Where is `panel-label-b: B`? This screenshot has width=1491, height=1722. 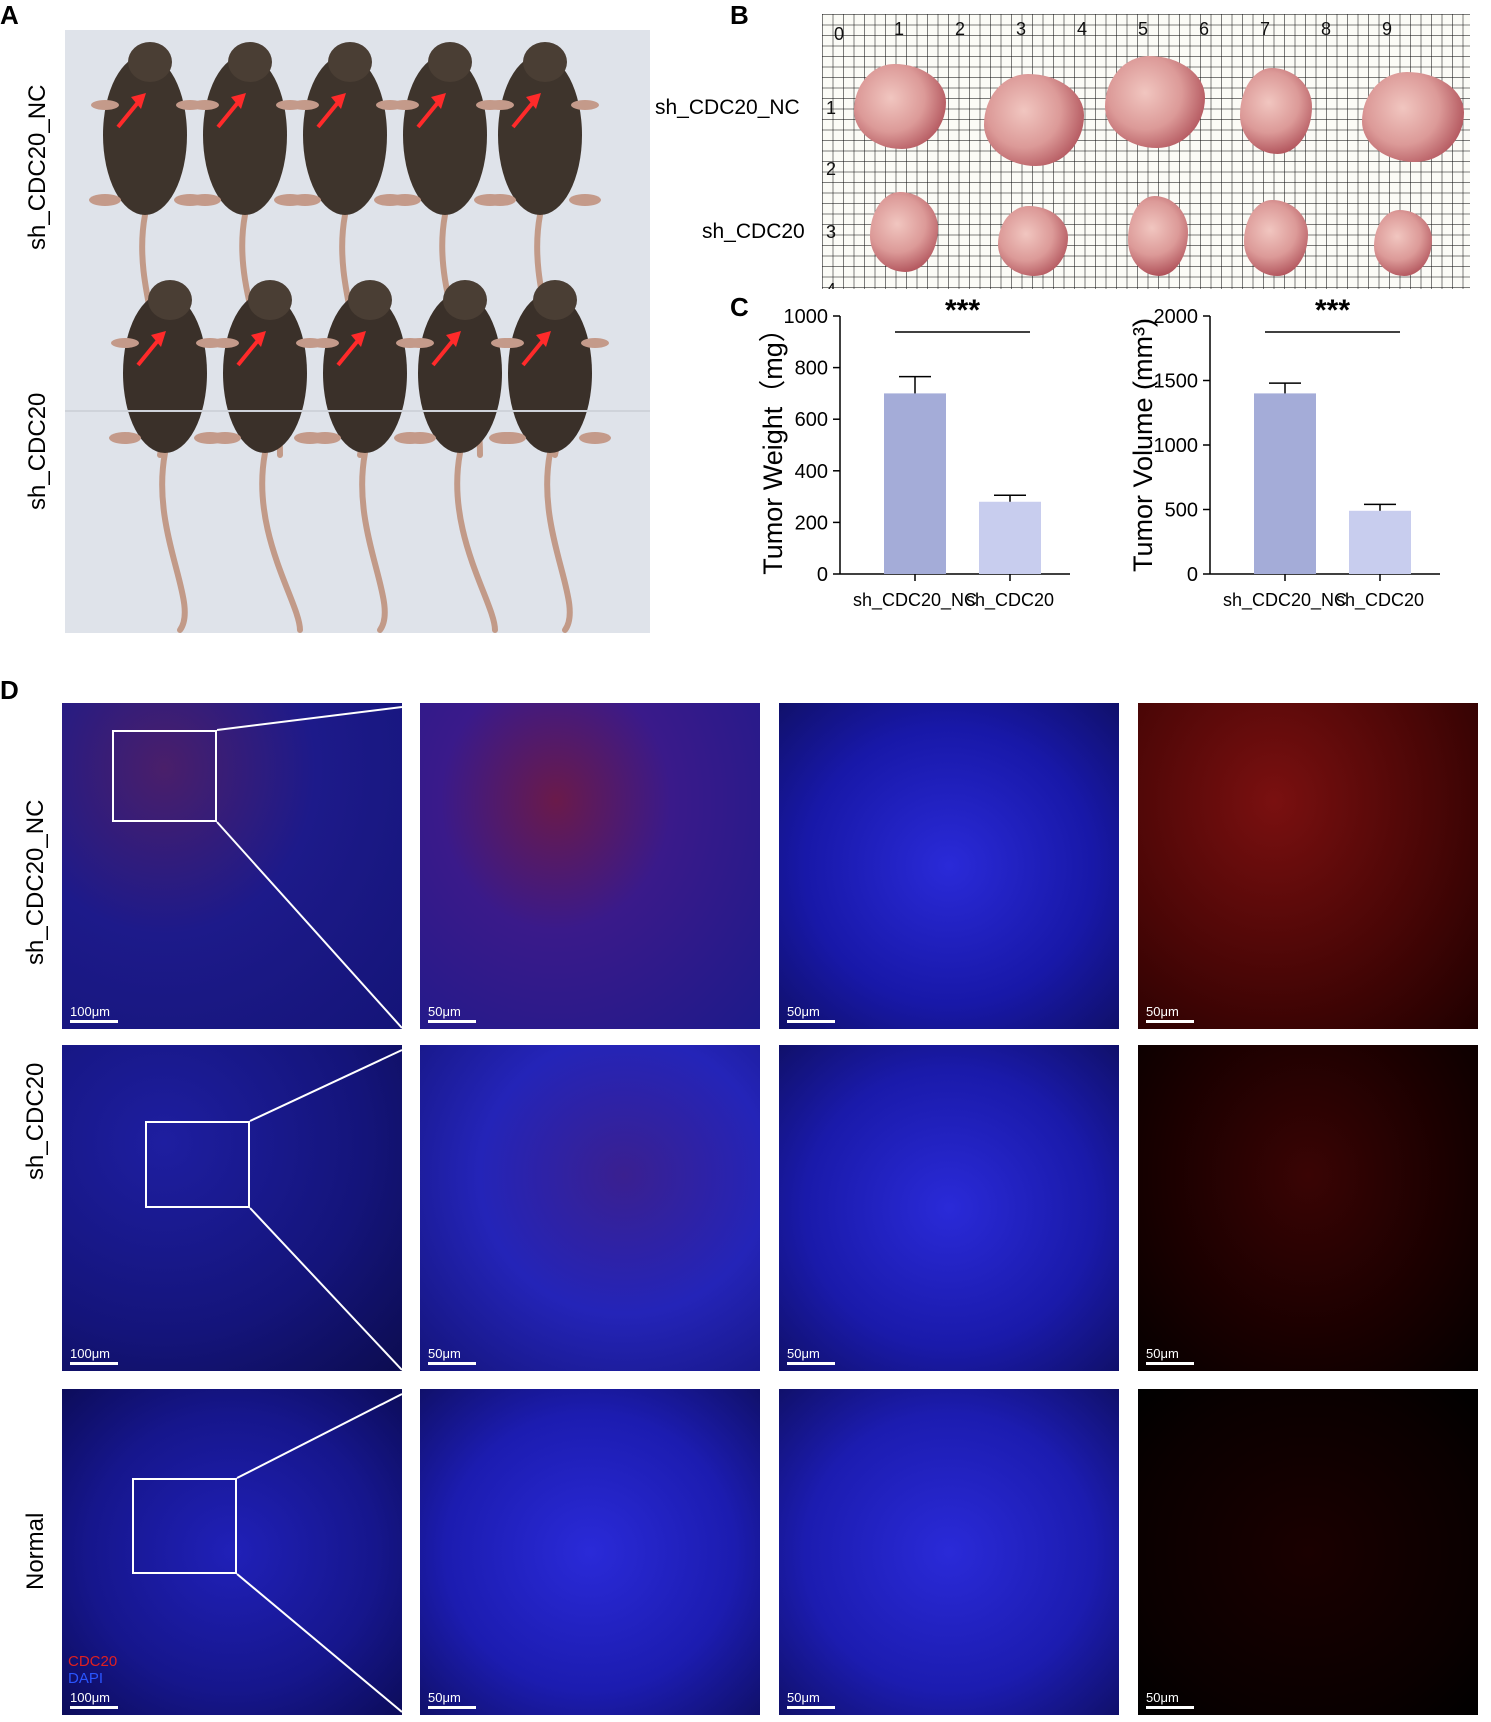 panel-label-b: B is located at coordinates (739, 15).